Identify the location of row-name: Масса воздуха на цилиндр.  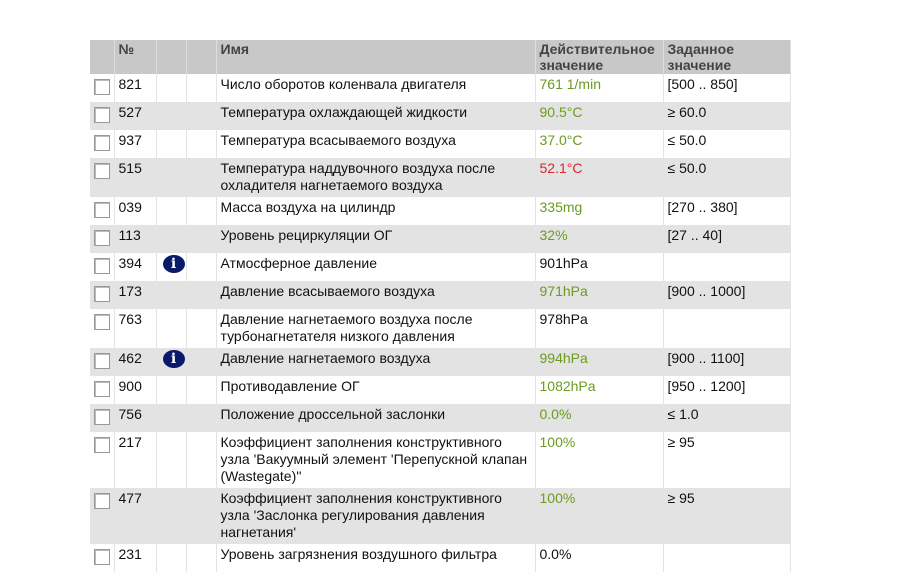
(376, 211).